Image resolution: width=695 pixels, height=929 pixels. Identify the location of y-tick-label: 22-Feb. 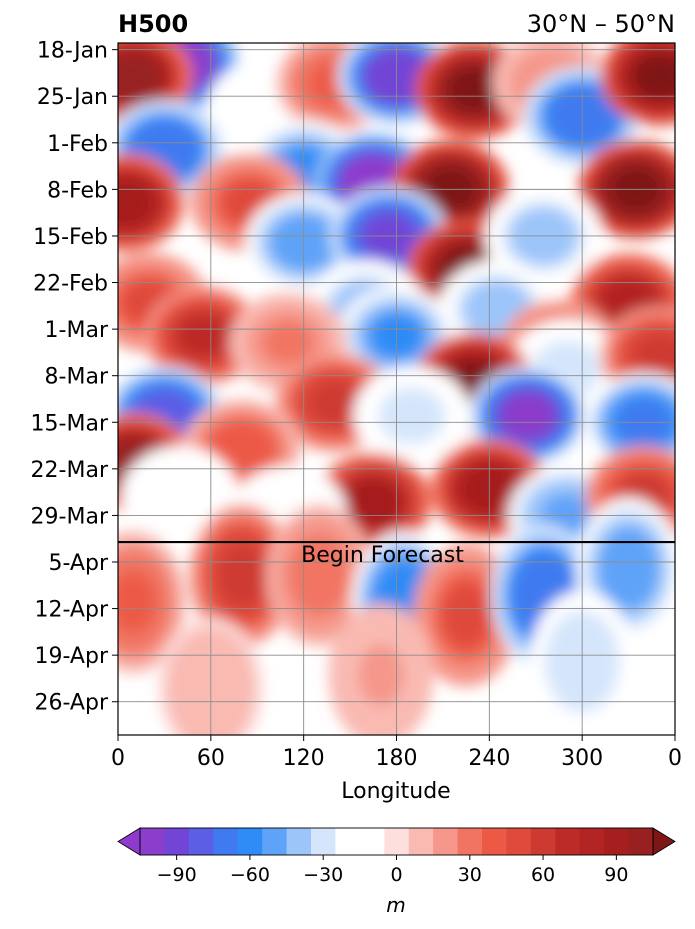
(70, 284).